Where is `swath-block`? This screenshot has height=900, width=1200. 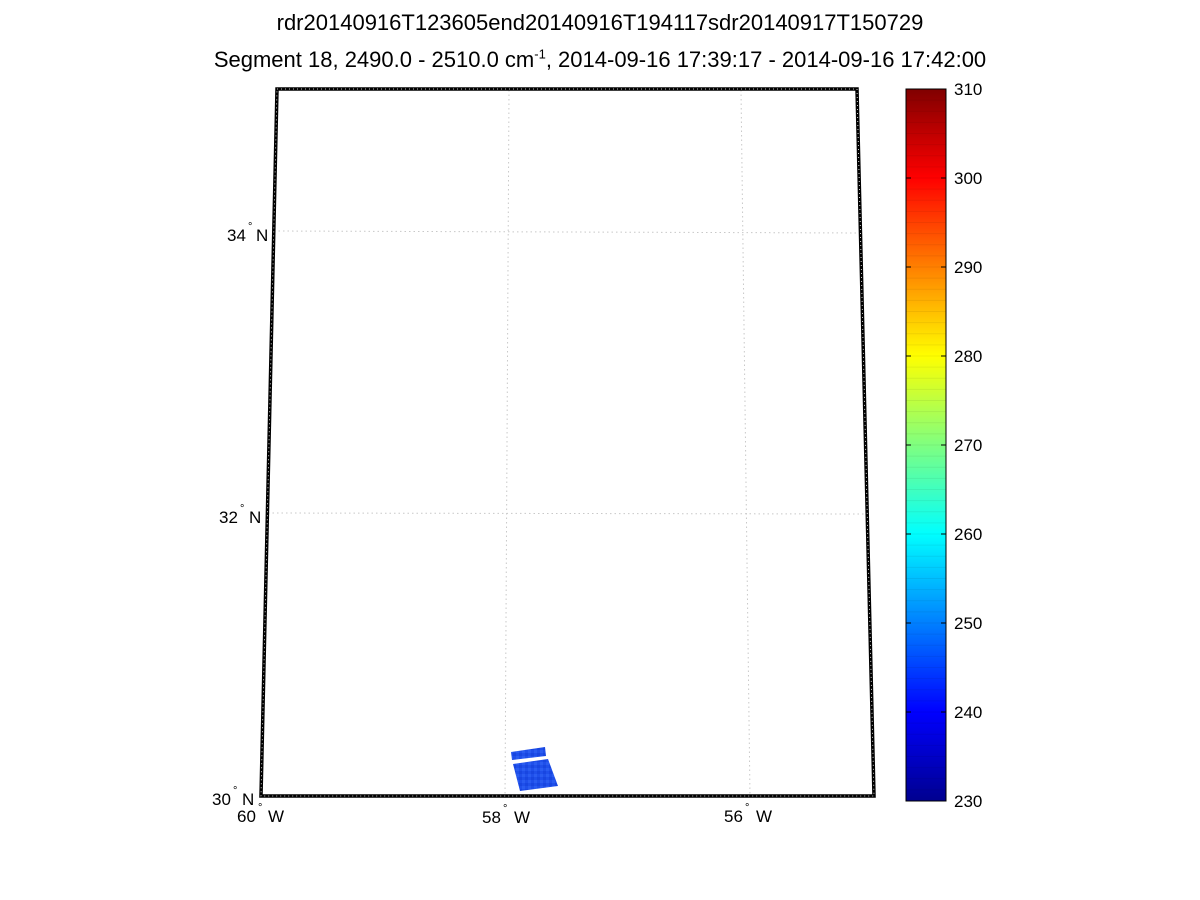
swath-block is located at coordinates (535, 775).